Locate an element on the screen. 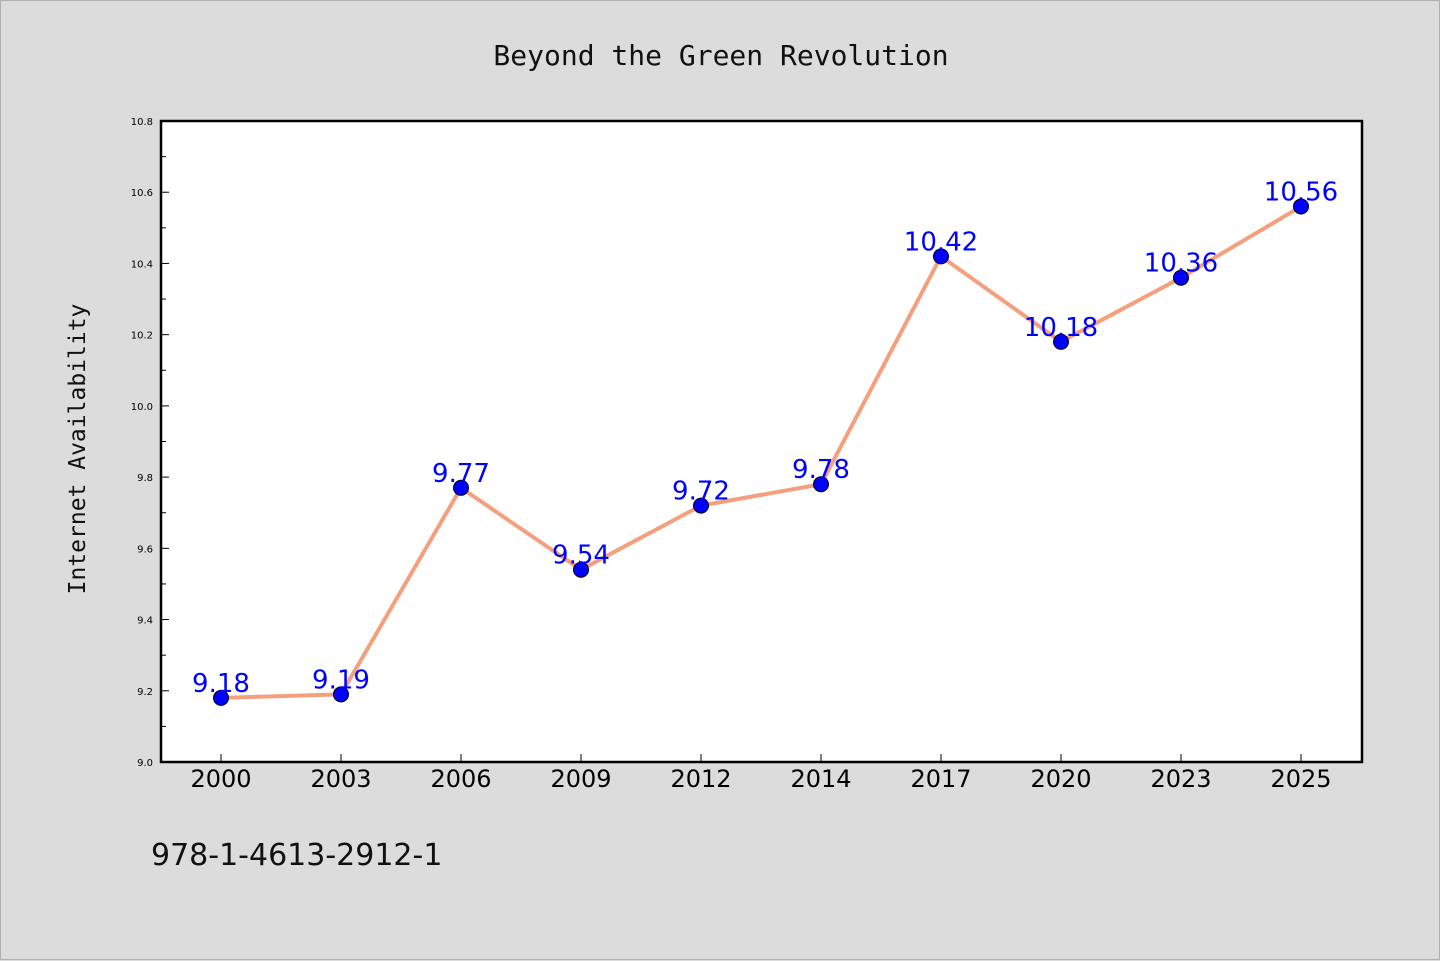  x-tick-label: 2025 is located at coordinates (1300, 779).